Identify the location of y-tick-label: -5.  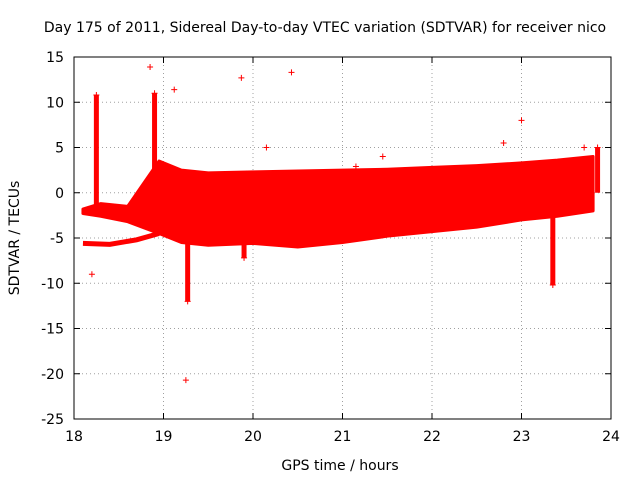
(57, 239).